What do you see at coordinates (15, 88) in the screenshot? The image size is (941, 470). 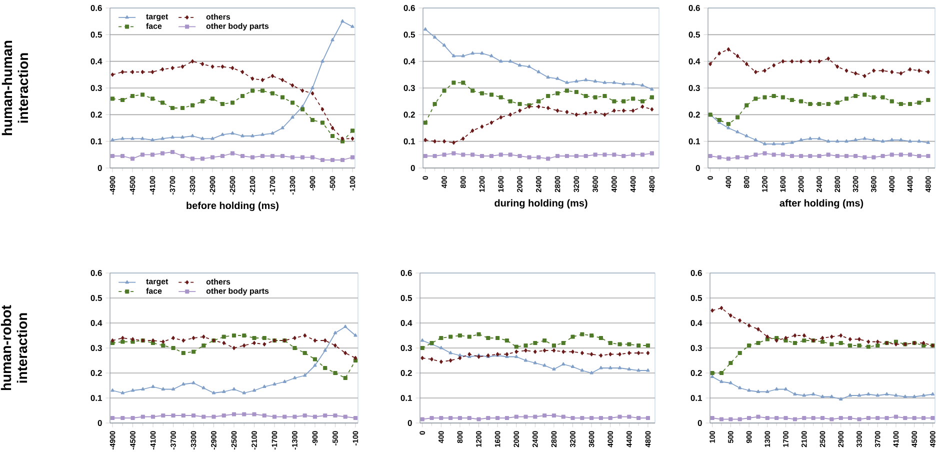 I see `y-axis-title: human-human interaction` at bounding box center [15, 88].